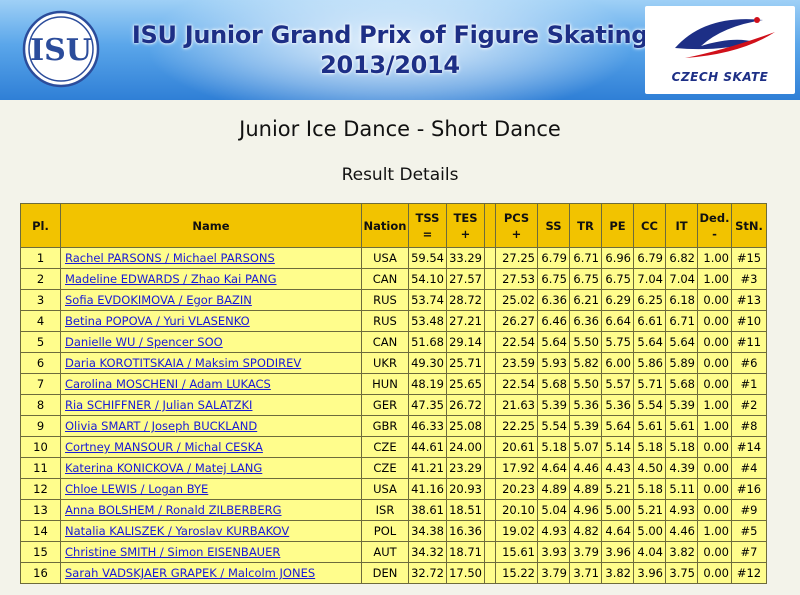  Describe the element at coordinates (427, 279) in the screenshot. I see `cell-tss: 54.10` at that location.